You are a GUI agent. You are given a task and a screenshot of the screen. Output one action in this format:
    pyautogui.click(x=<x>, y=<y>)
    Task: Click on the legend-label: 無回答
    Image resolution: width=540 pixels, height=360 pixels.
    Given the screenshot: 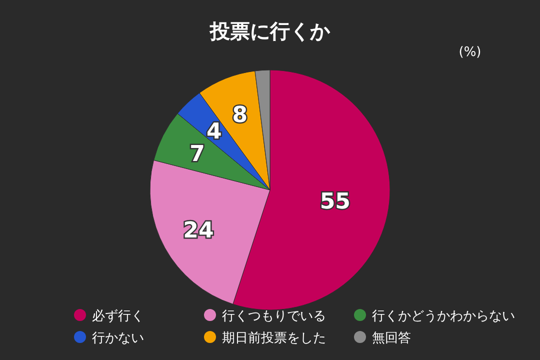 What is the action you would take?
    pyautogui.click(x=391, y=338)
    